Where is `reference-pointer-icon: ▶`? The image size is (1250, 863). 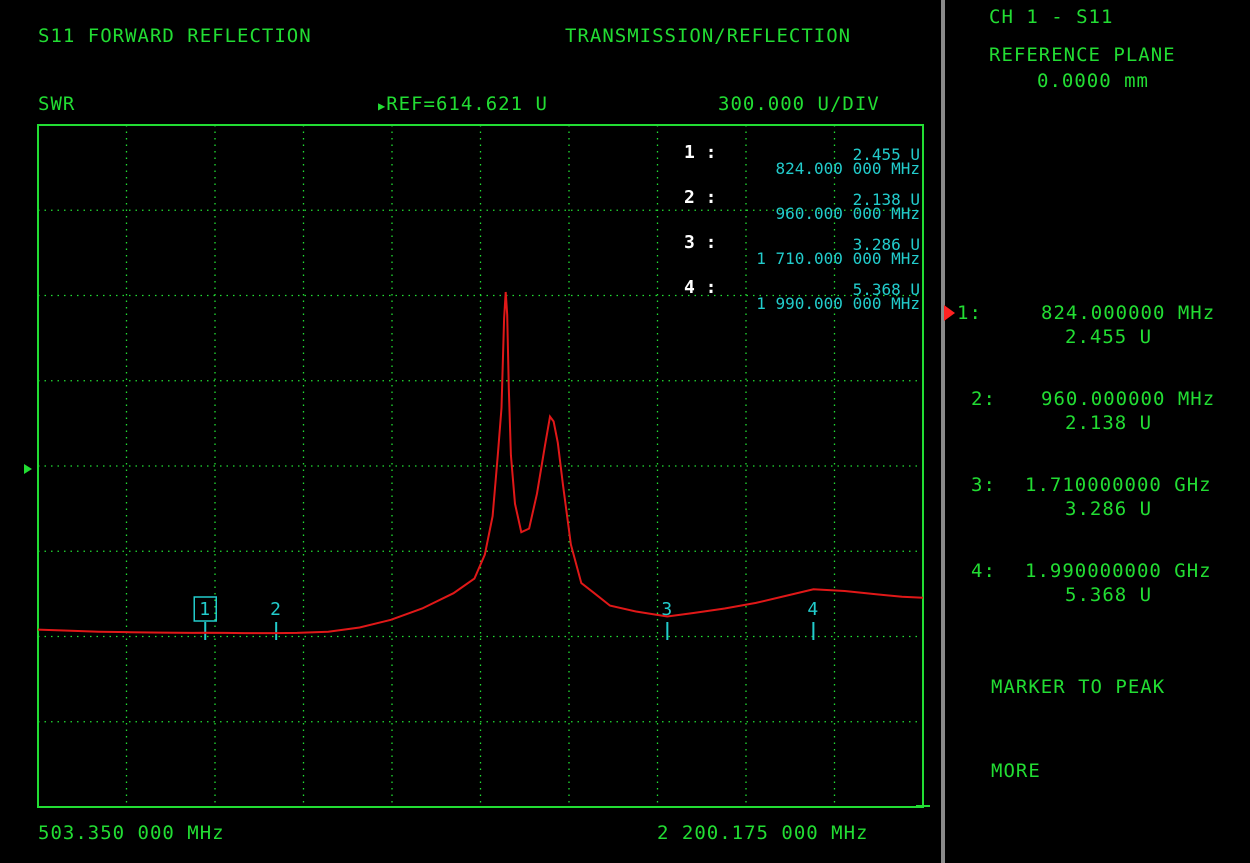
reference-pointer-icon: ▶ is located at coordinates (382, 106).